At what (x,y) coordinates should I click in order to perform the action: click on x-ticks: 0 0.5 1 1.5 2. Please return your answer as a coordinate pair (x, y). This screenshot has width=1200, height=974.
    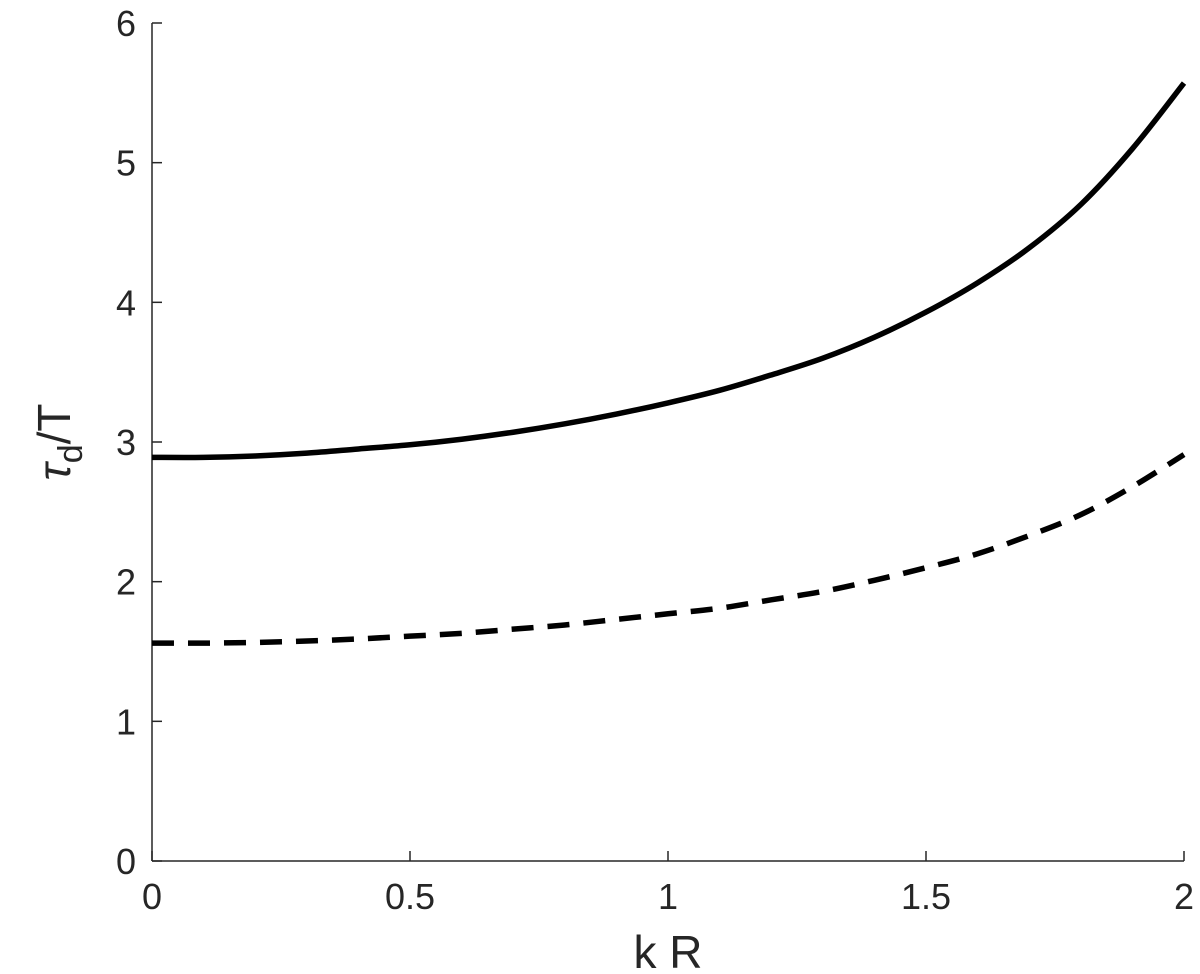
    Looking at the image, I should click on (668, 884).